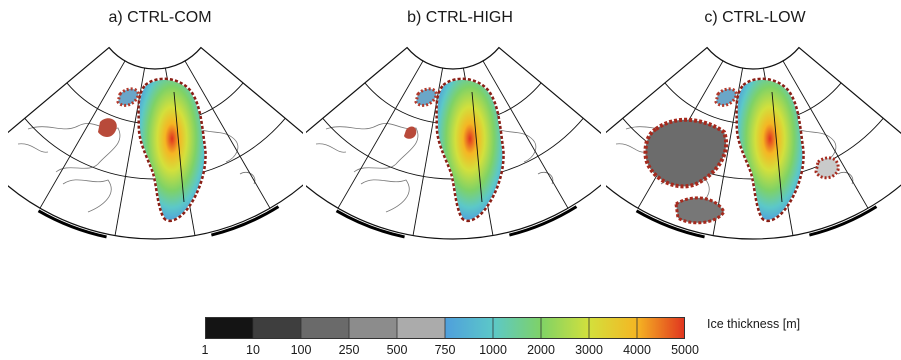 The width and height of the screenshot is (901, 360). What do you see at coordinates (754, 324) in the screenshot?
I see `colorbar-label: Ice thickness [m]` at bounding box center [754, 324].